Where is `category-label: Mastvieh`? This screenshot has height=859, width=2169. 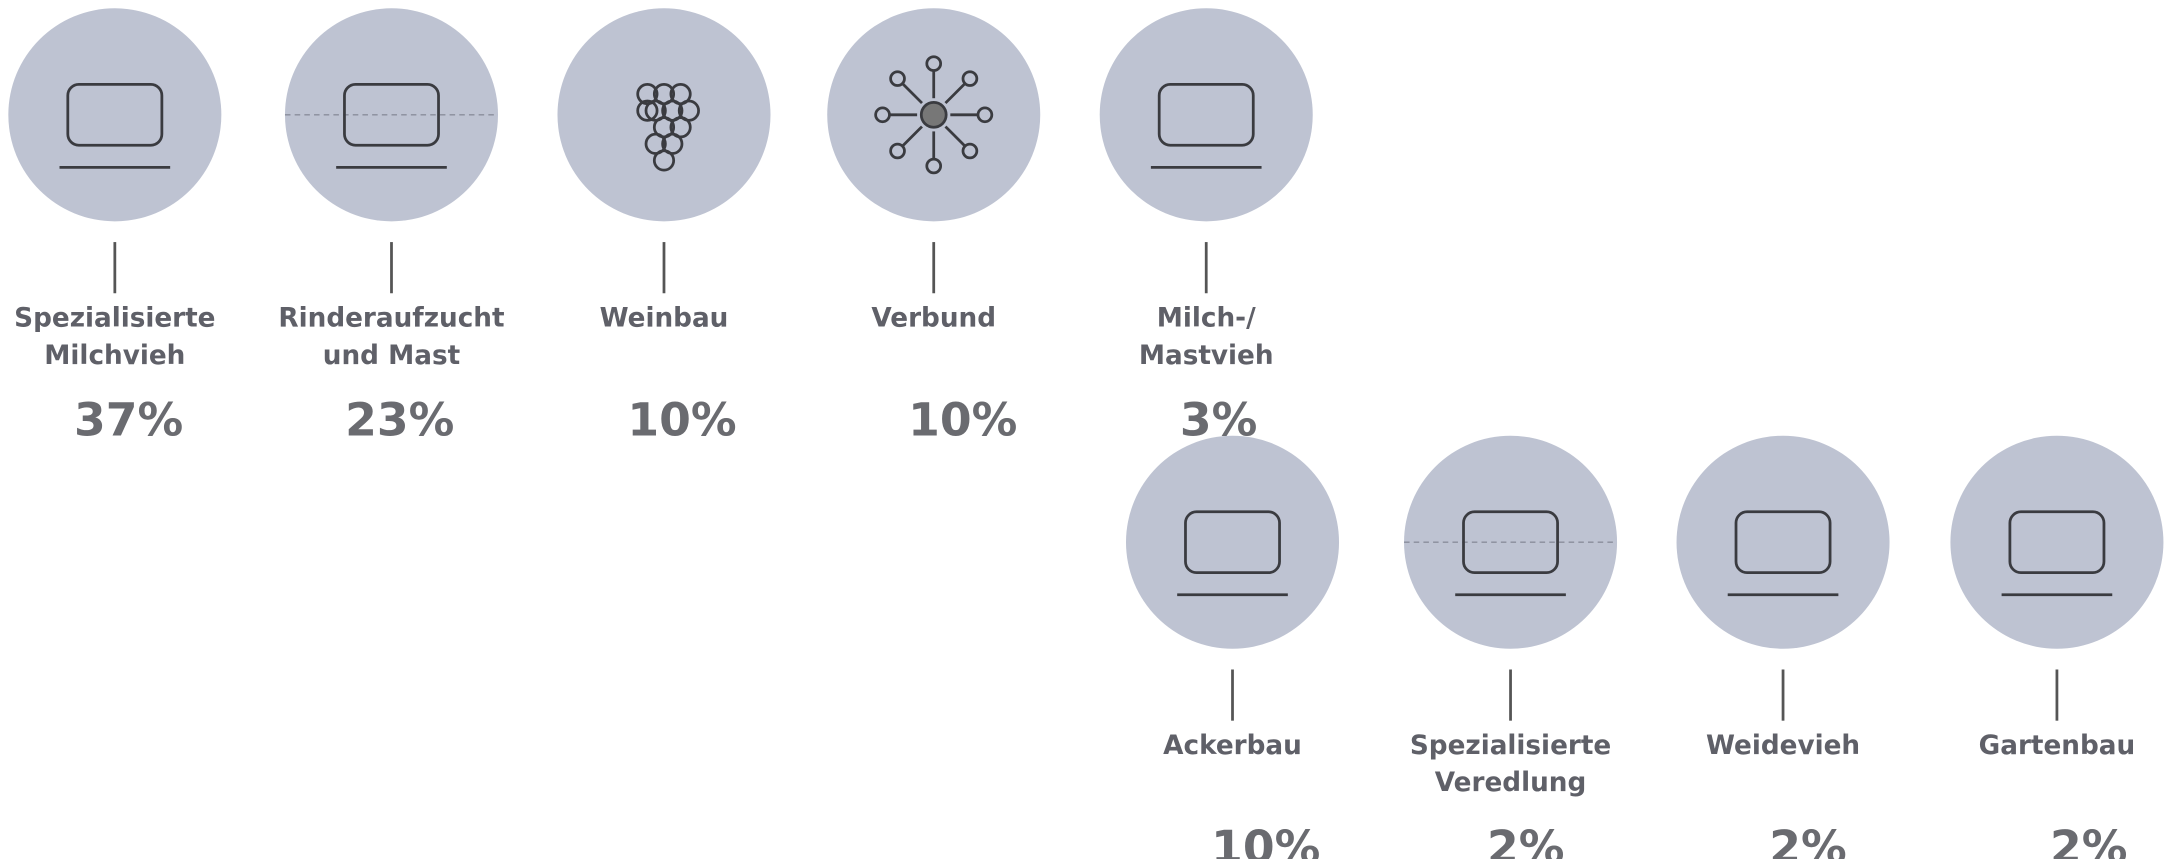
category-label: Mastvieh is located at coordinates (1206, 356).